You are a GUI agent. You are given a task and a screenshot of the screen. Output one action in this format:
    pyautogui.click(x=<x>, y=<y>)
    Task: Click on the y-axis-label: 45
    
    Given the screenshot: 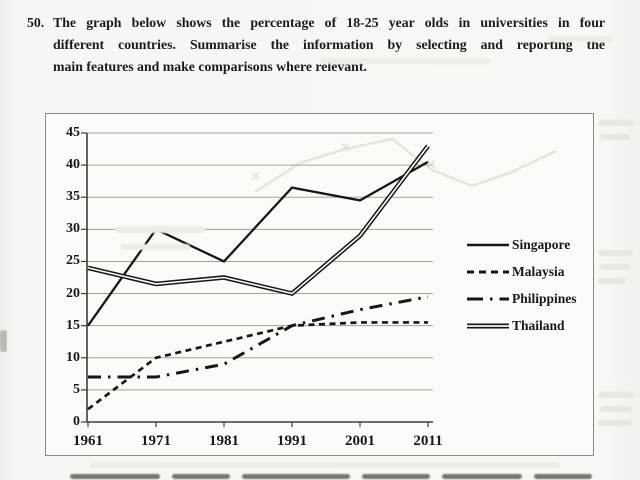 What is the action you would take?
    pyautogui.click(x=73, y=132)
    